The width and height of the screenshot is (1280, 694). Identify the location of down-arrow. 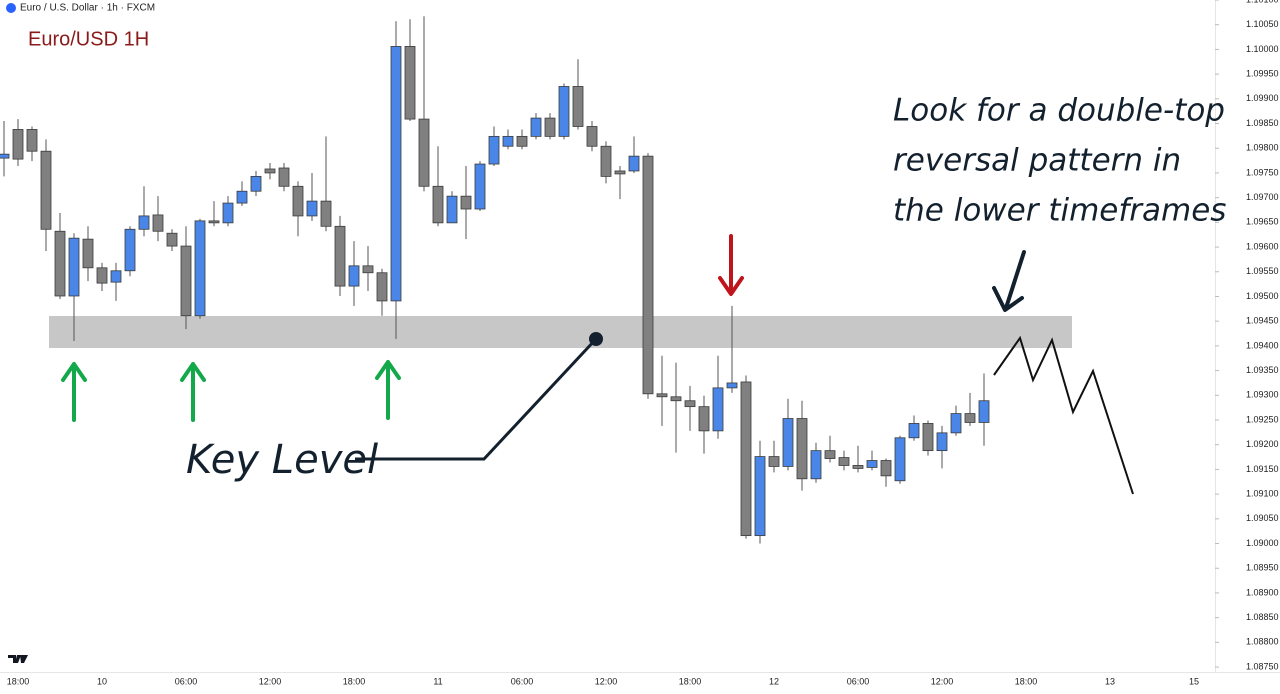
(731, 265).